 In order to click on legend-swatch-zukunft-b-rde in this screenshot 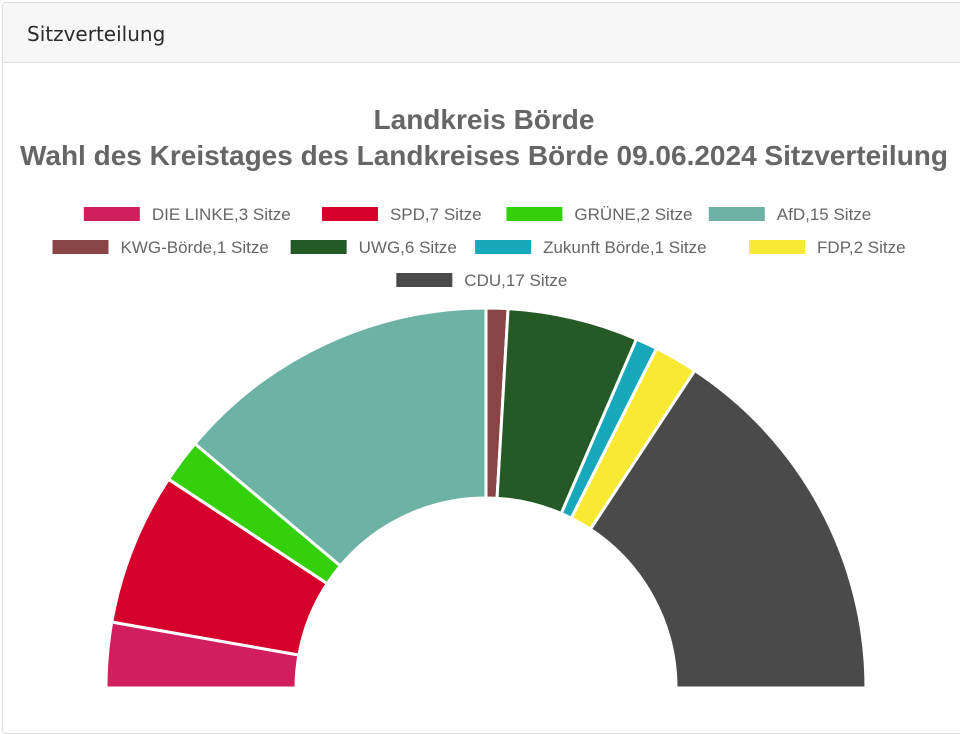, I will do `click(503, 247)`.